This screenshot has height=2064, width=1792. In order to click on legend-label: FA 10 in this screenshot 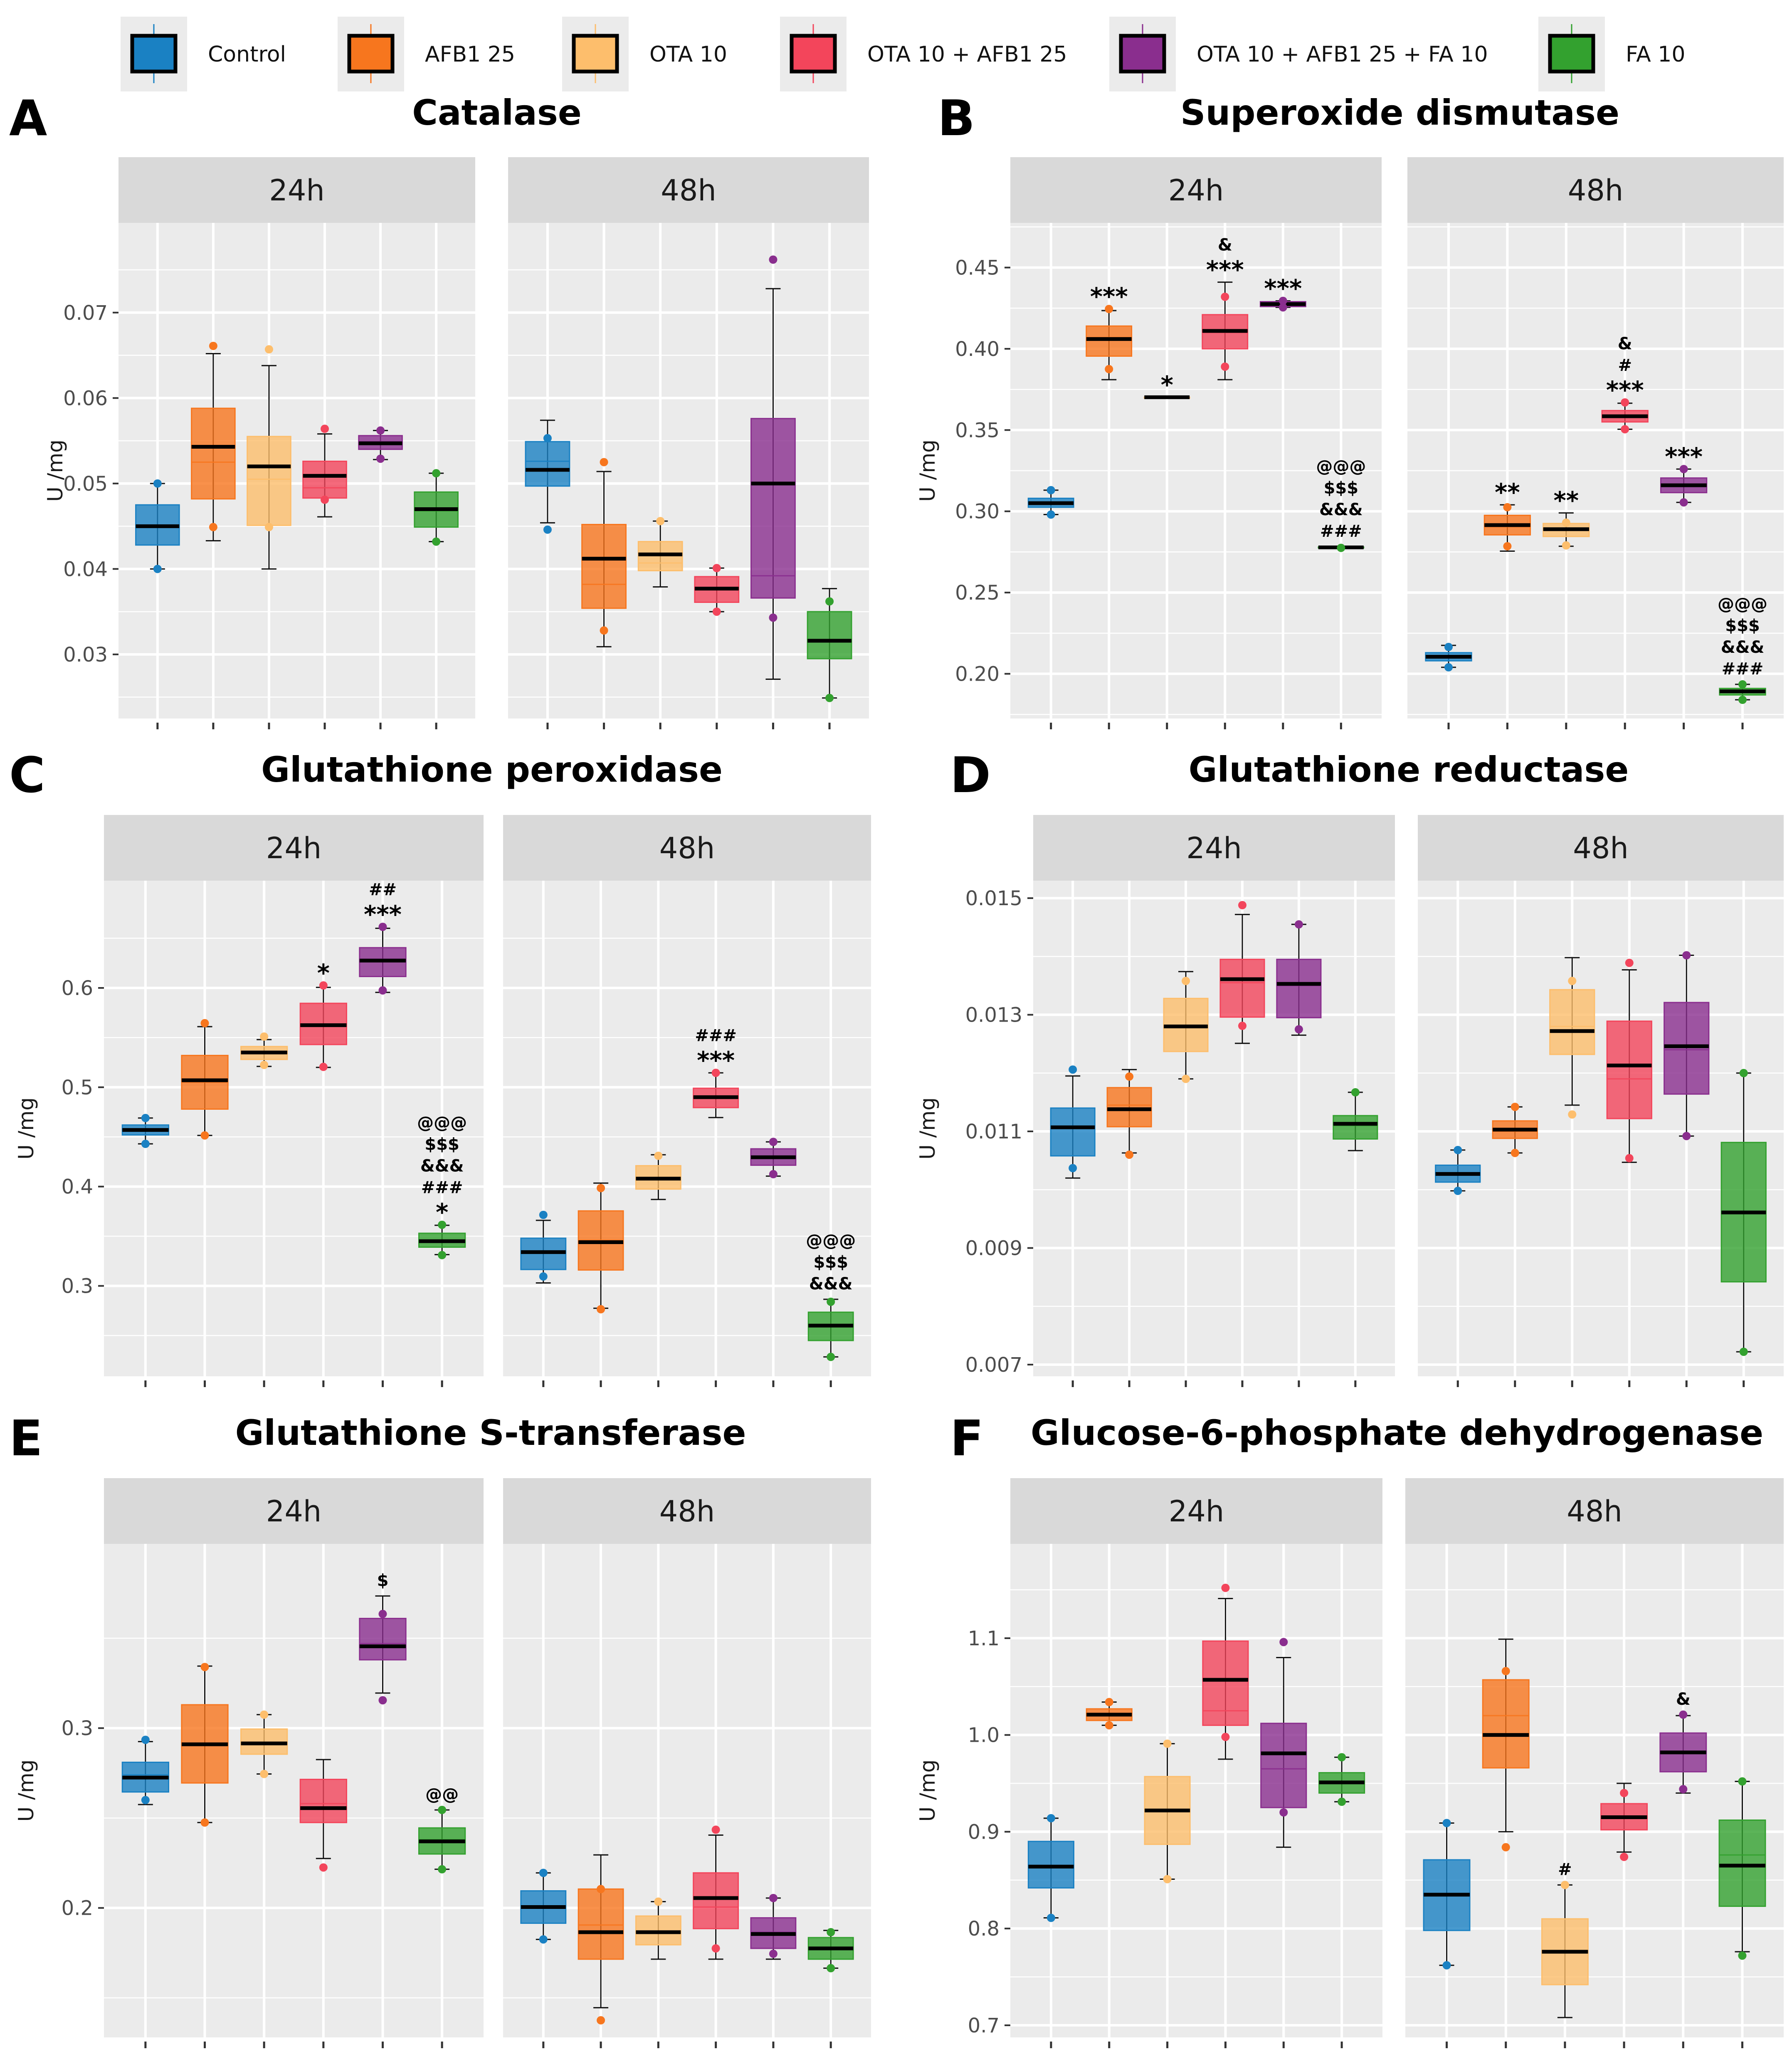, I will do `click(1655, 54)`.